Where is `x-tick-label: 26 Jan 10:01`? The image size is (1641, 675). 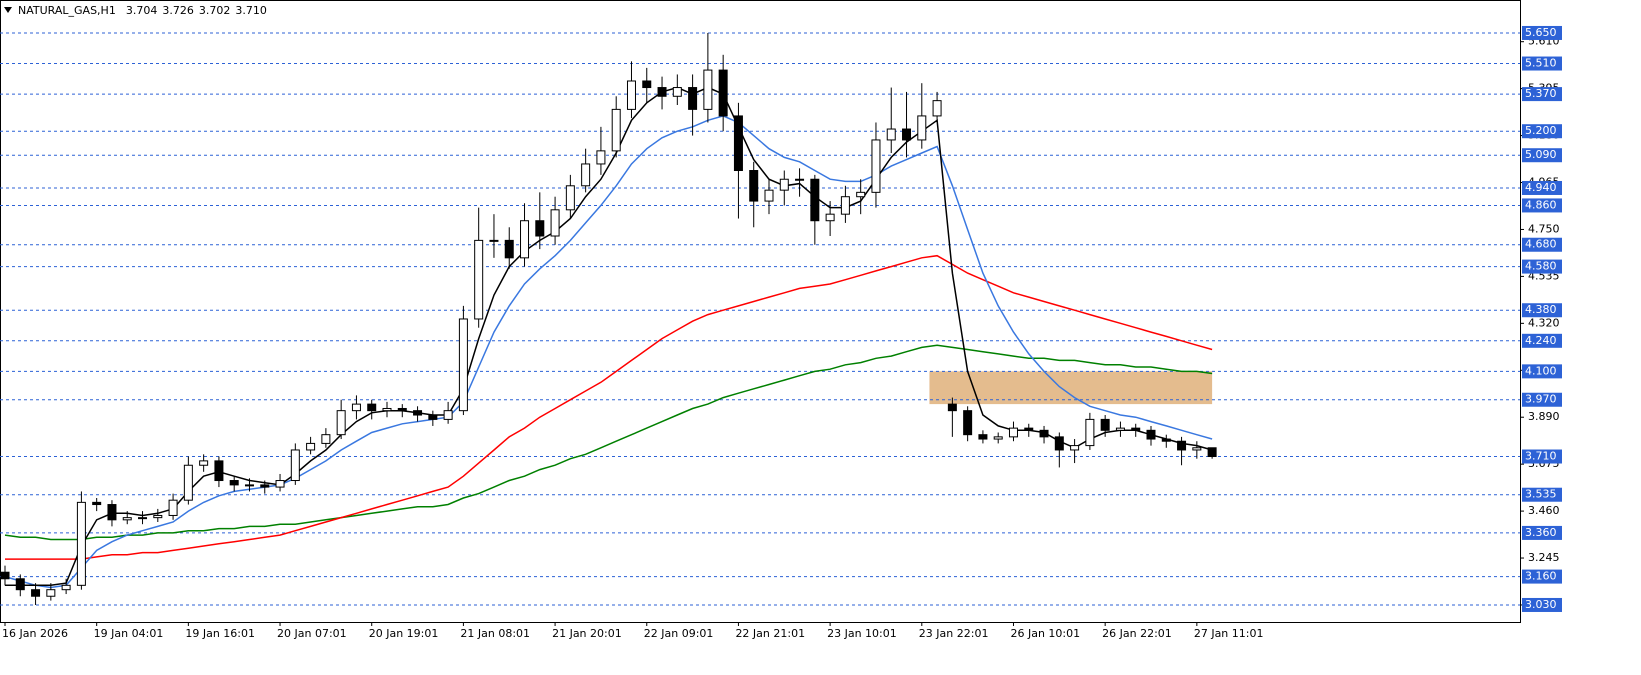
x-tick-label: 26 Jan 10:01 is located at coordinates (1045, 633).